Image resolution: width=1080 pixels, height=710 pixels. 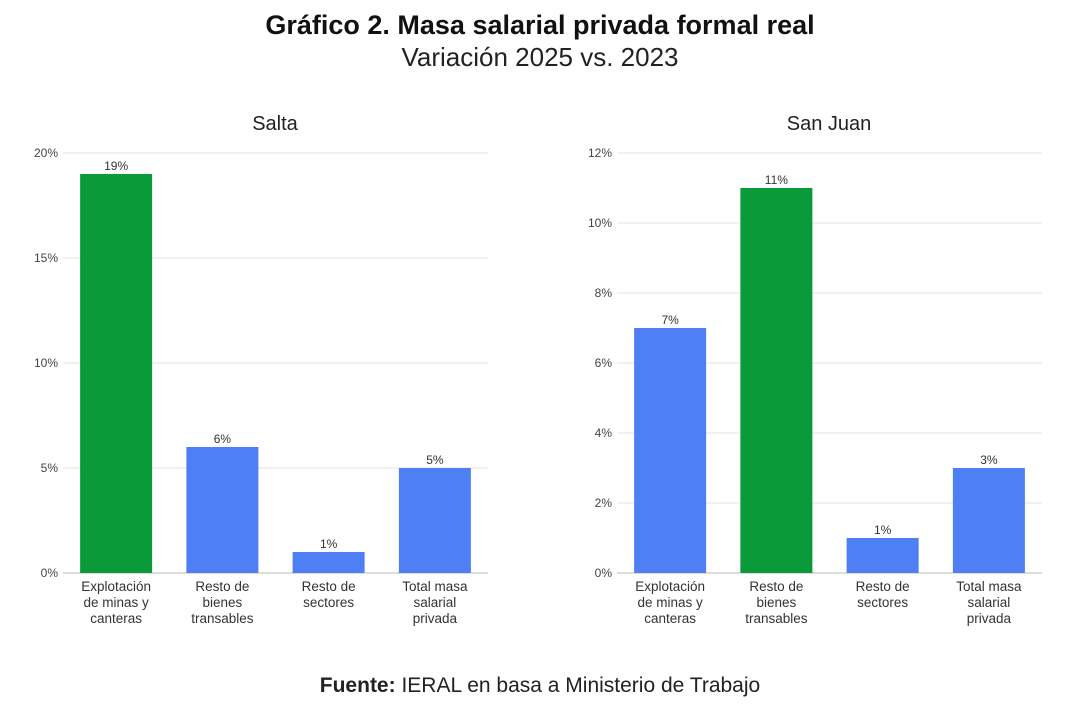 What do you see at coordinates (604, 503) in the screenshot?
I see `y-tick-label: 2%` at bounding box center [604, 503].